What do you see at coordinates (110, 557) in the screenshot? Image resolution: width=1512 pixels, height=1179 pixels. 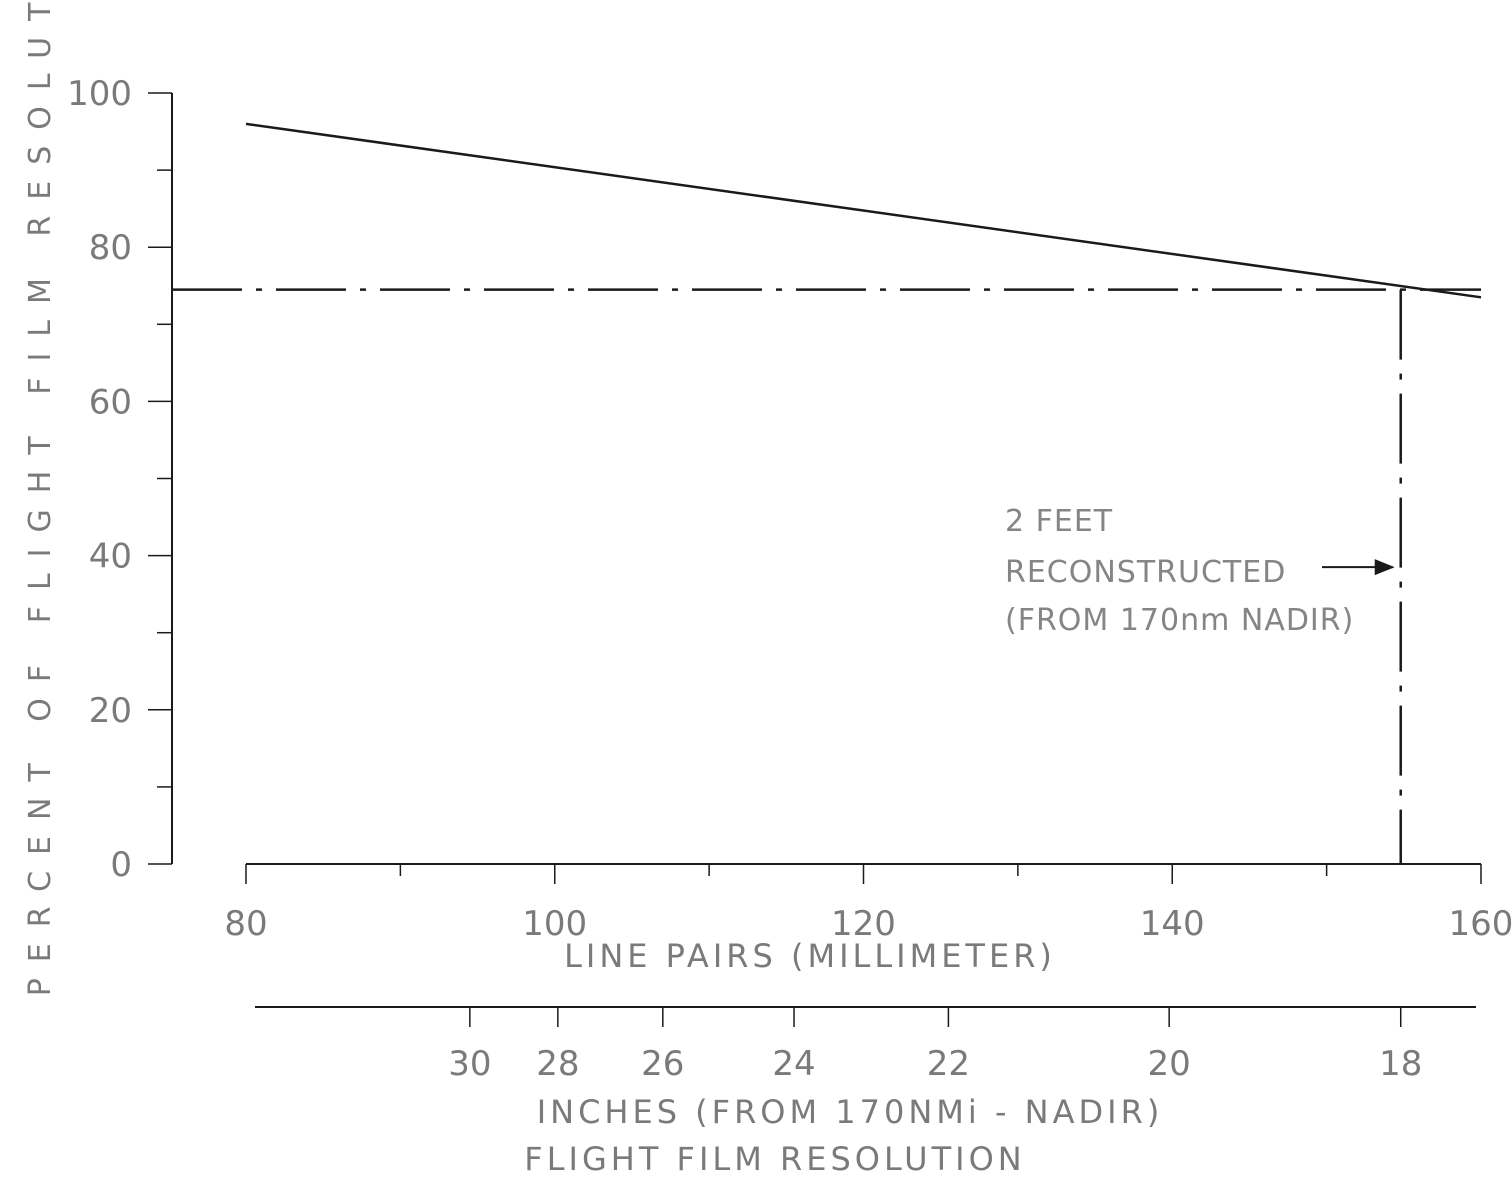 I see `y-tick-label: 40` at bounding box center [110, 557].